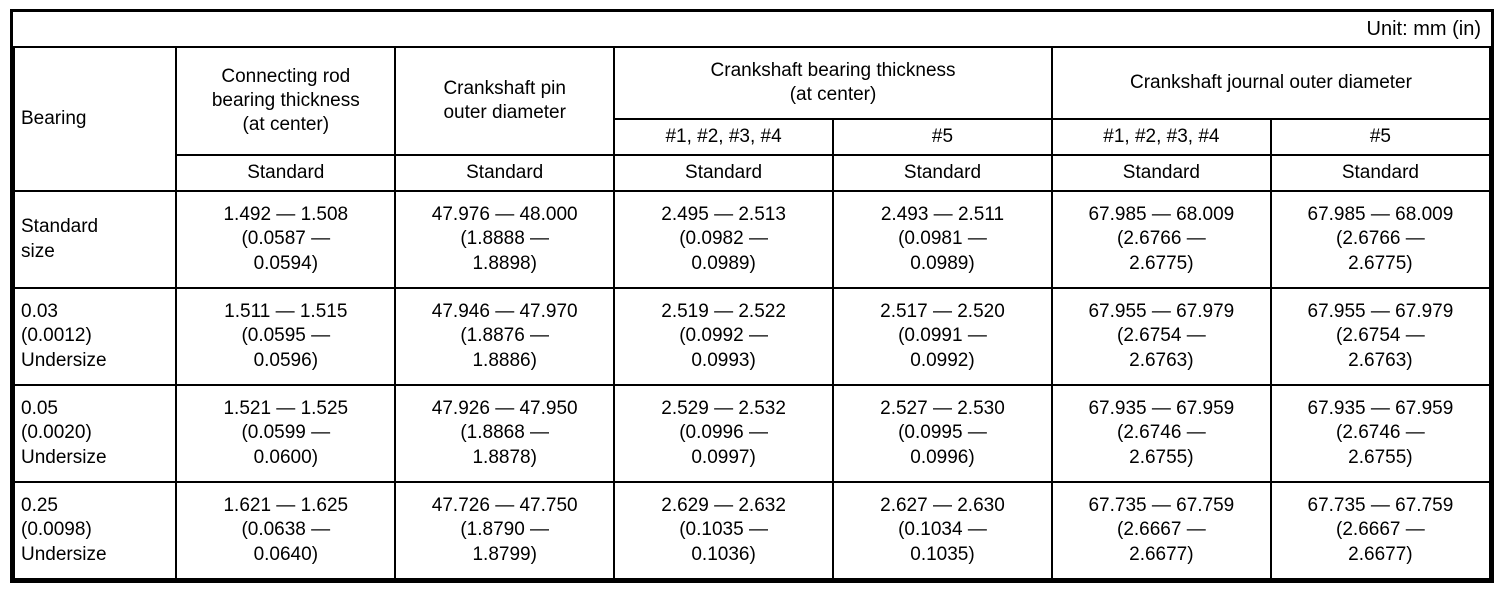 The width and height of the screenshot is (1504, 600). Describe the element at coordinates (724, 530) in the screenshot. I see `spec-cell: 2.629 — 2.632 (0.1035 — 0.1036)` at that location.